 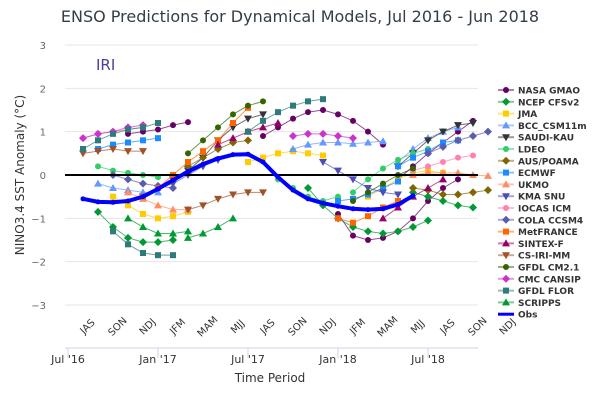 I want to click on legend-item: KMA SNU, so click(x=531, y=198).